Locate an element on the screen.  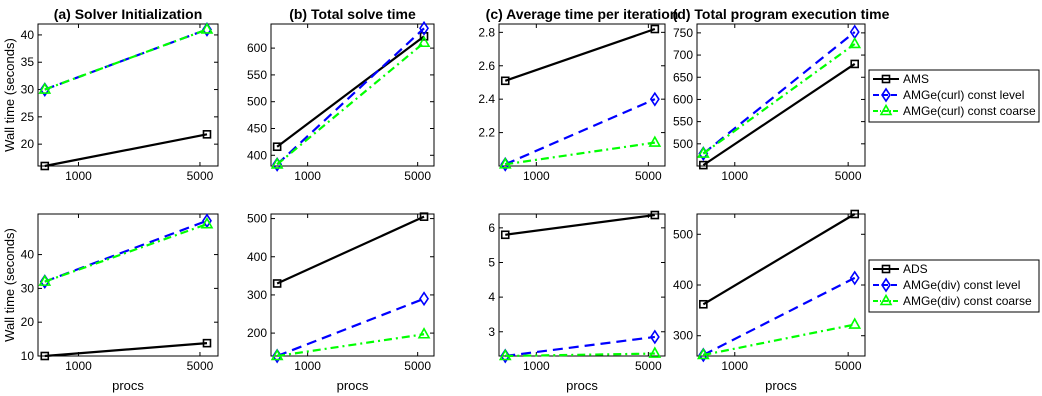
y-axis-label: Wall time (seconds) is located at coordinates (9, 95).